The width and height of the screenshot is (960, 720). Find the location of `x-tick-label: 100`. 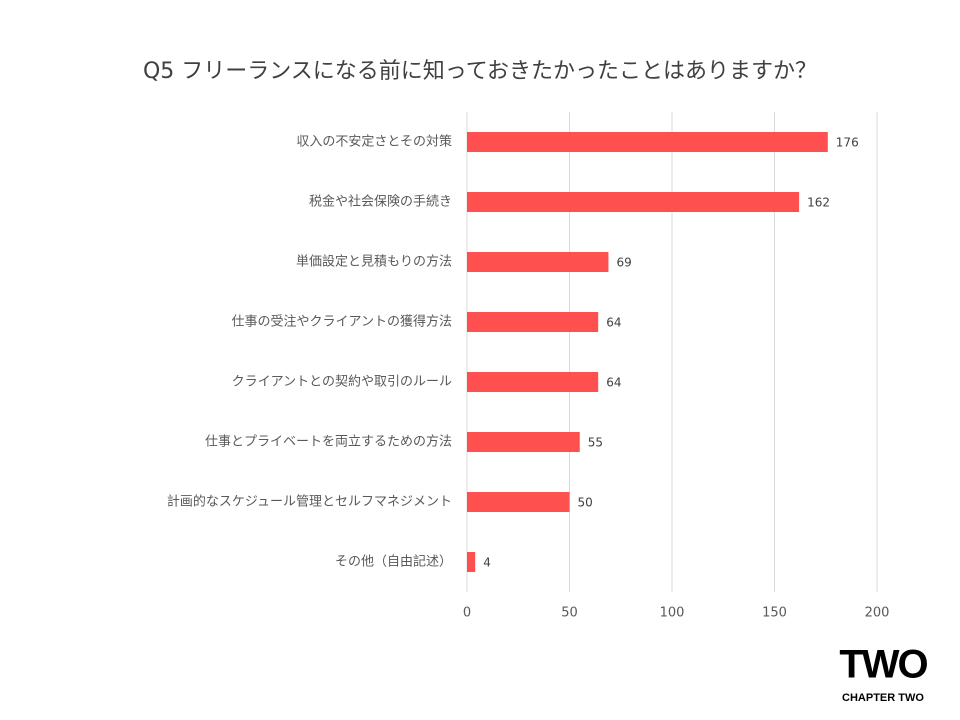

x-tick-label: 100 is located at coordinates (672, 613).